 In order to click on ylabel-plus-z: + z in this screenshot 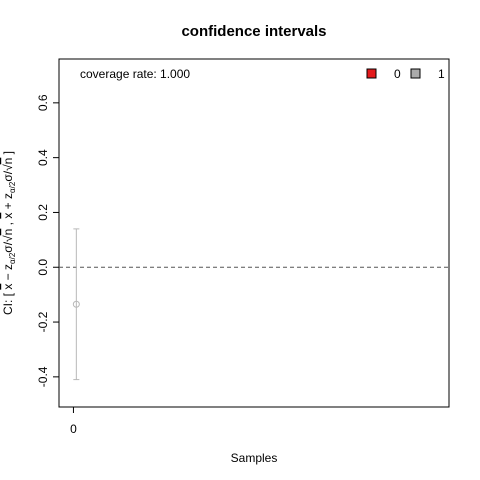, I will do `click(8, 203)`.